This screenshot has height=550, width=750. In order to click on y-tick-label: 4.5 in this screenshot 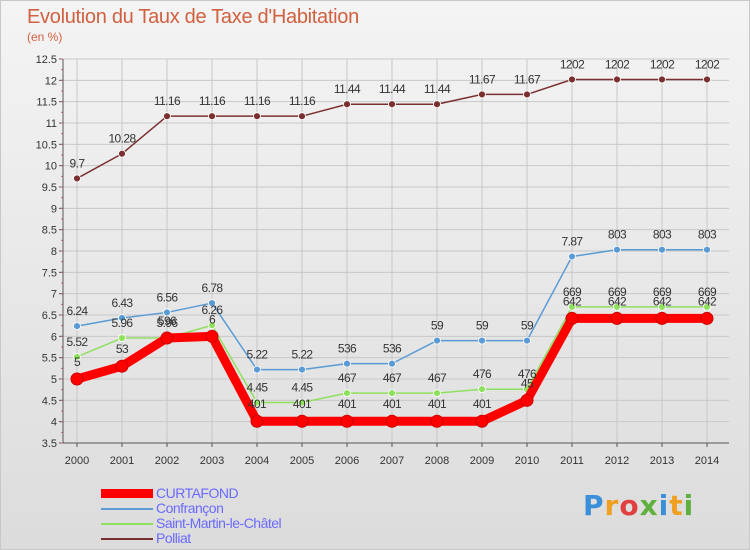, I will do `click(49, 401)`.